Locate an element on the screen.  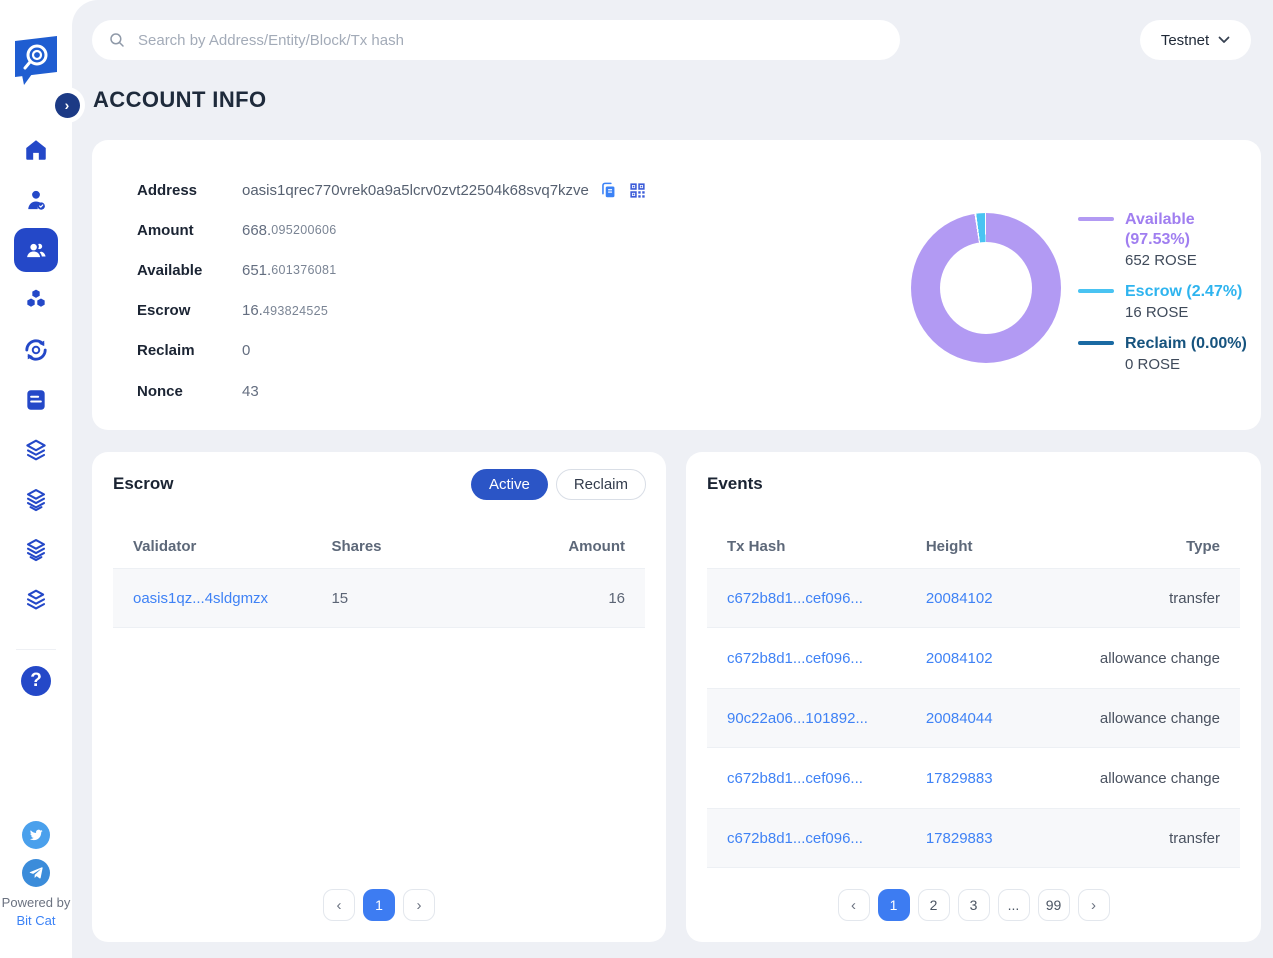
escrow-panel-title: Escrow is located at coordinates (143, 483).